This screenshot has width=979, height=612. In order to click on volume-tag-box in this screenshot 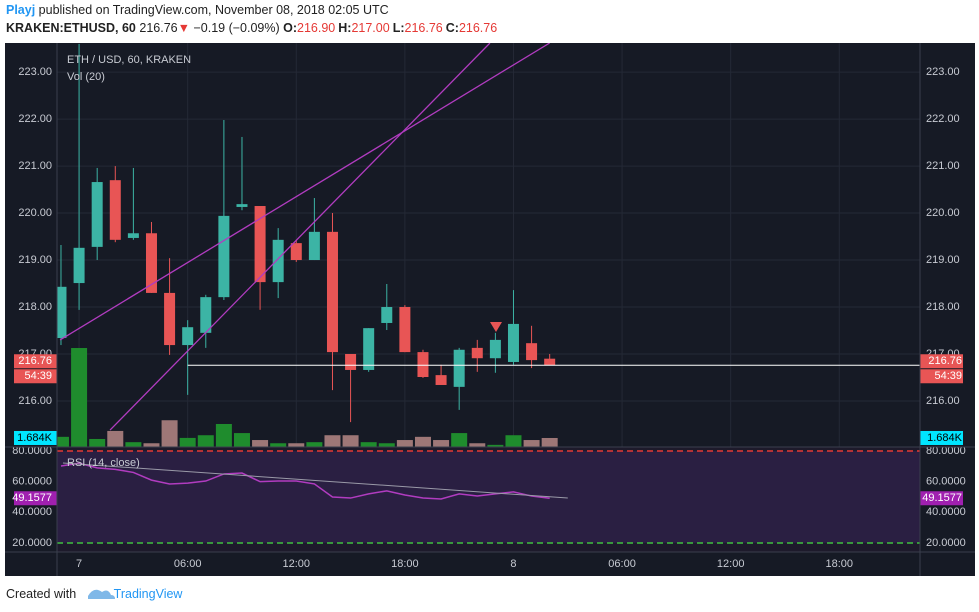, I will do `click(941, 437)`.